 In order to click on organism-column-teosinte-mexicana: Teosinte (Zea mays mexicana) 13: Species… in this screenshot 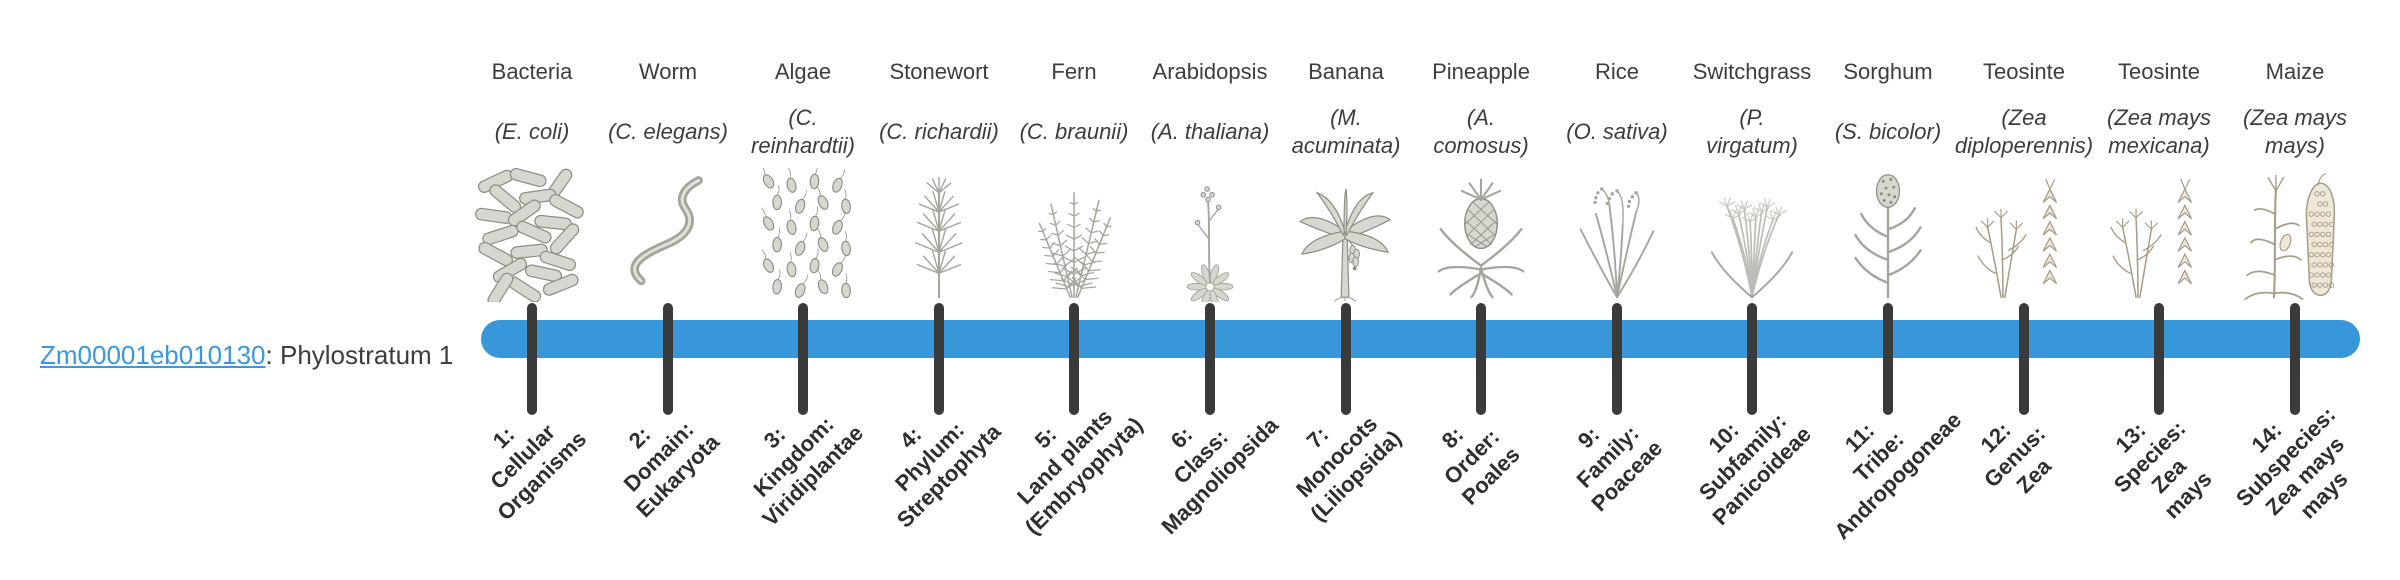, I will do `click(2159, 290)`.